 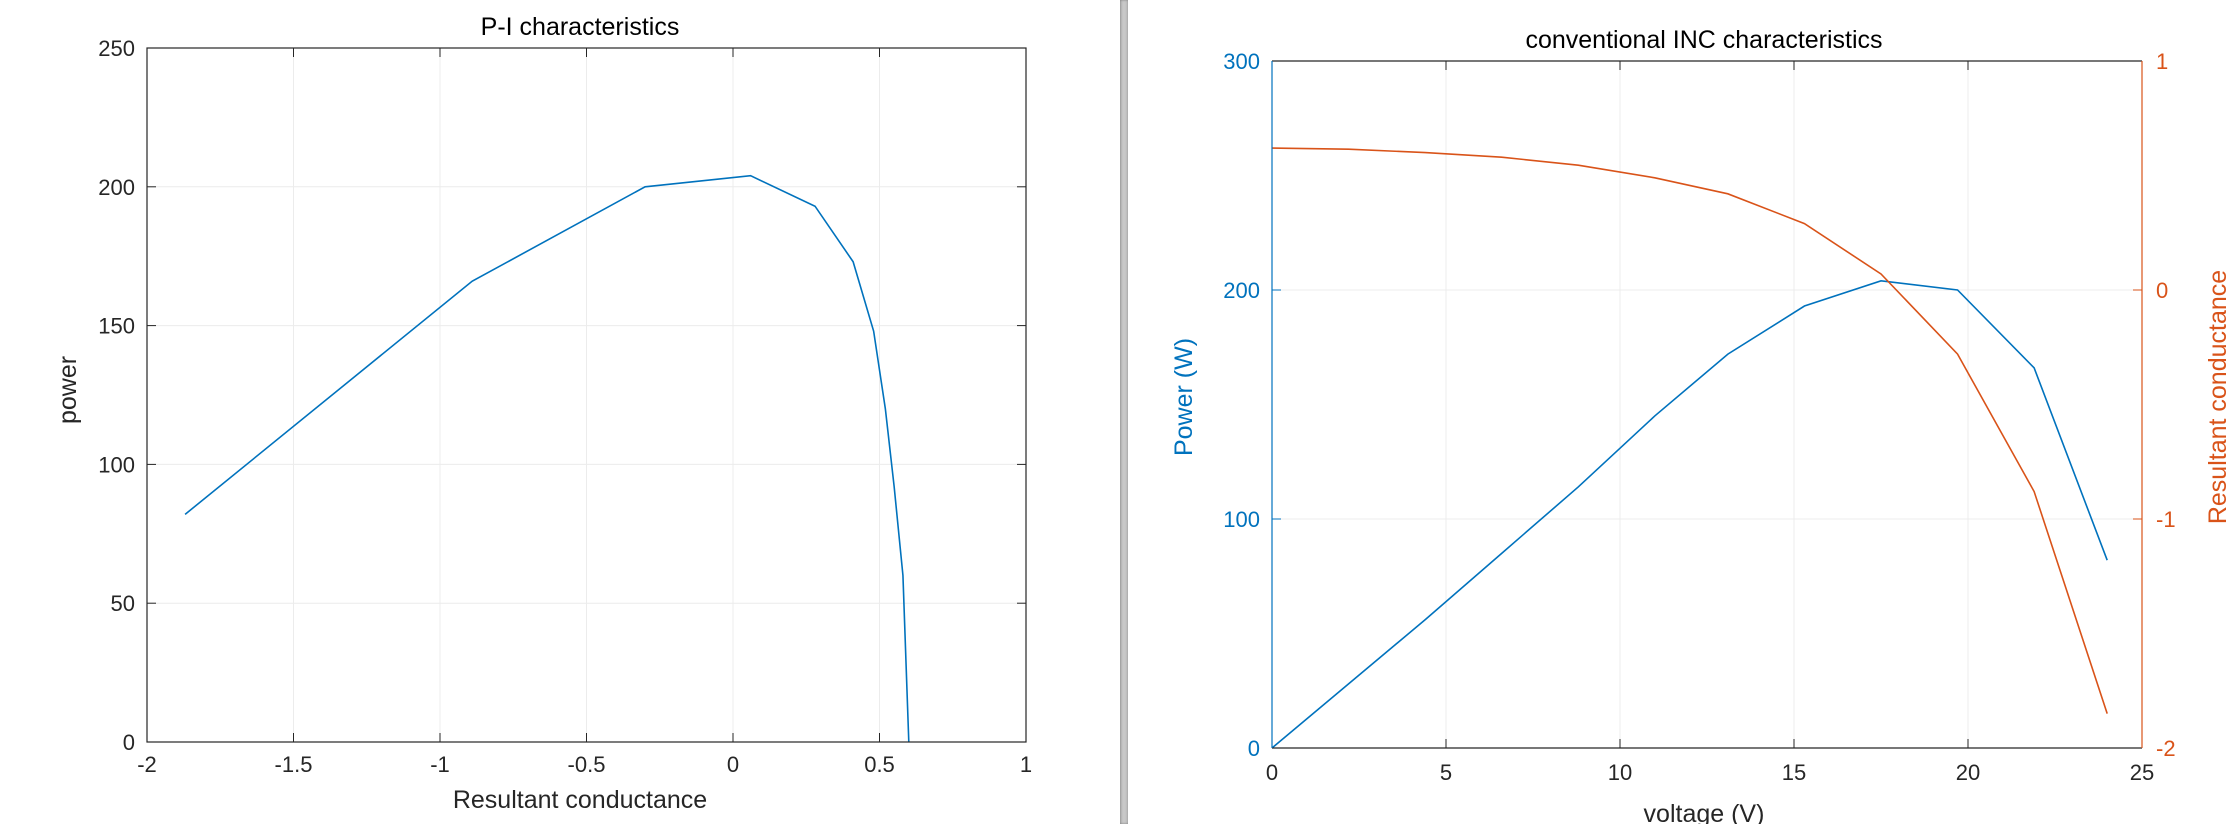 I want to click on x-tick-label: 5, so click(x=1446, y=772).